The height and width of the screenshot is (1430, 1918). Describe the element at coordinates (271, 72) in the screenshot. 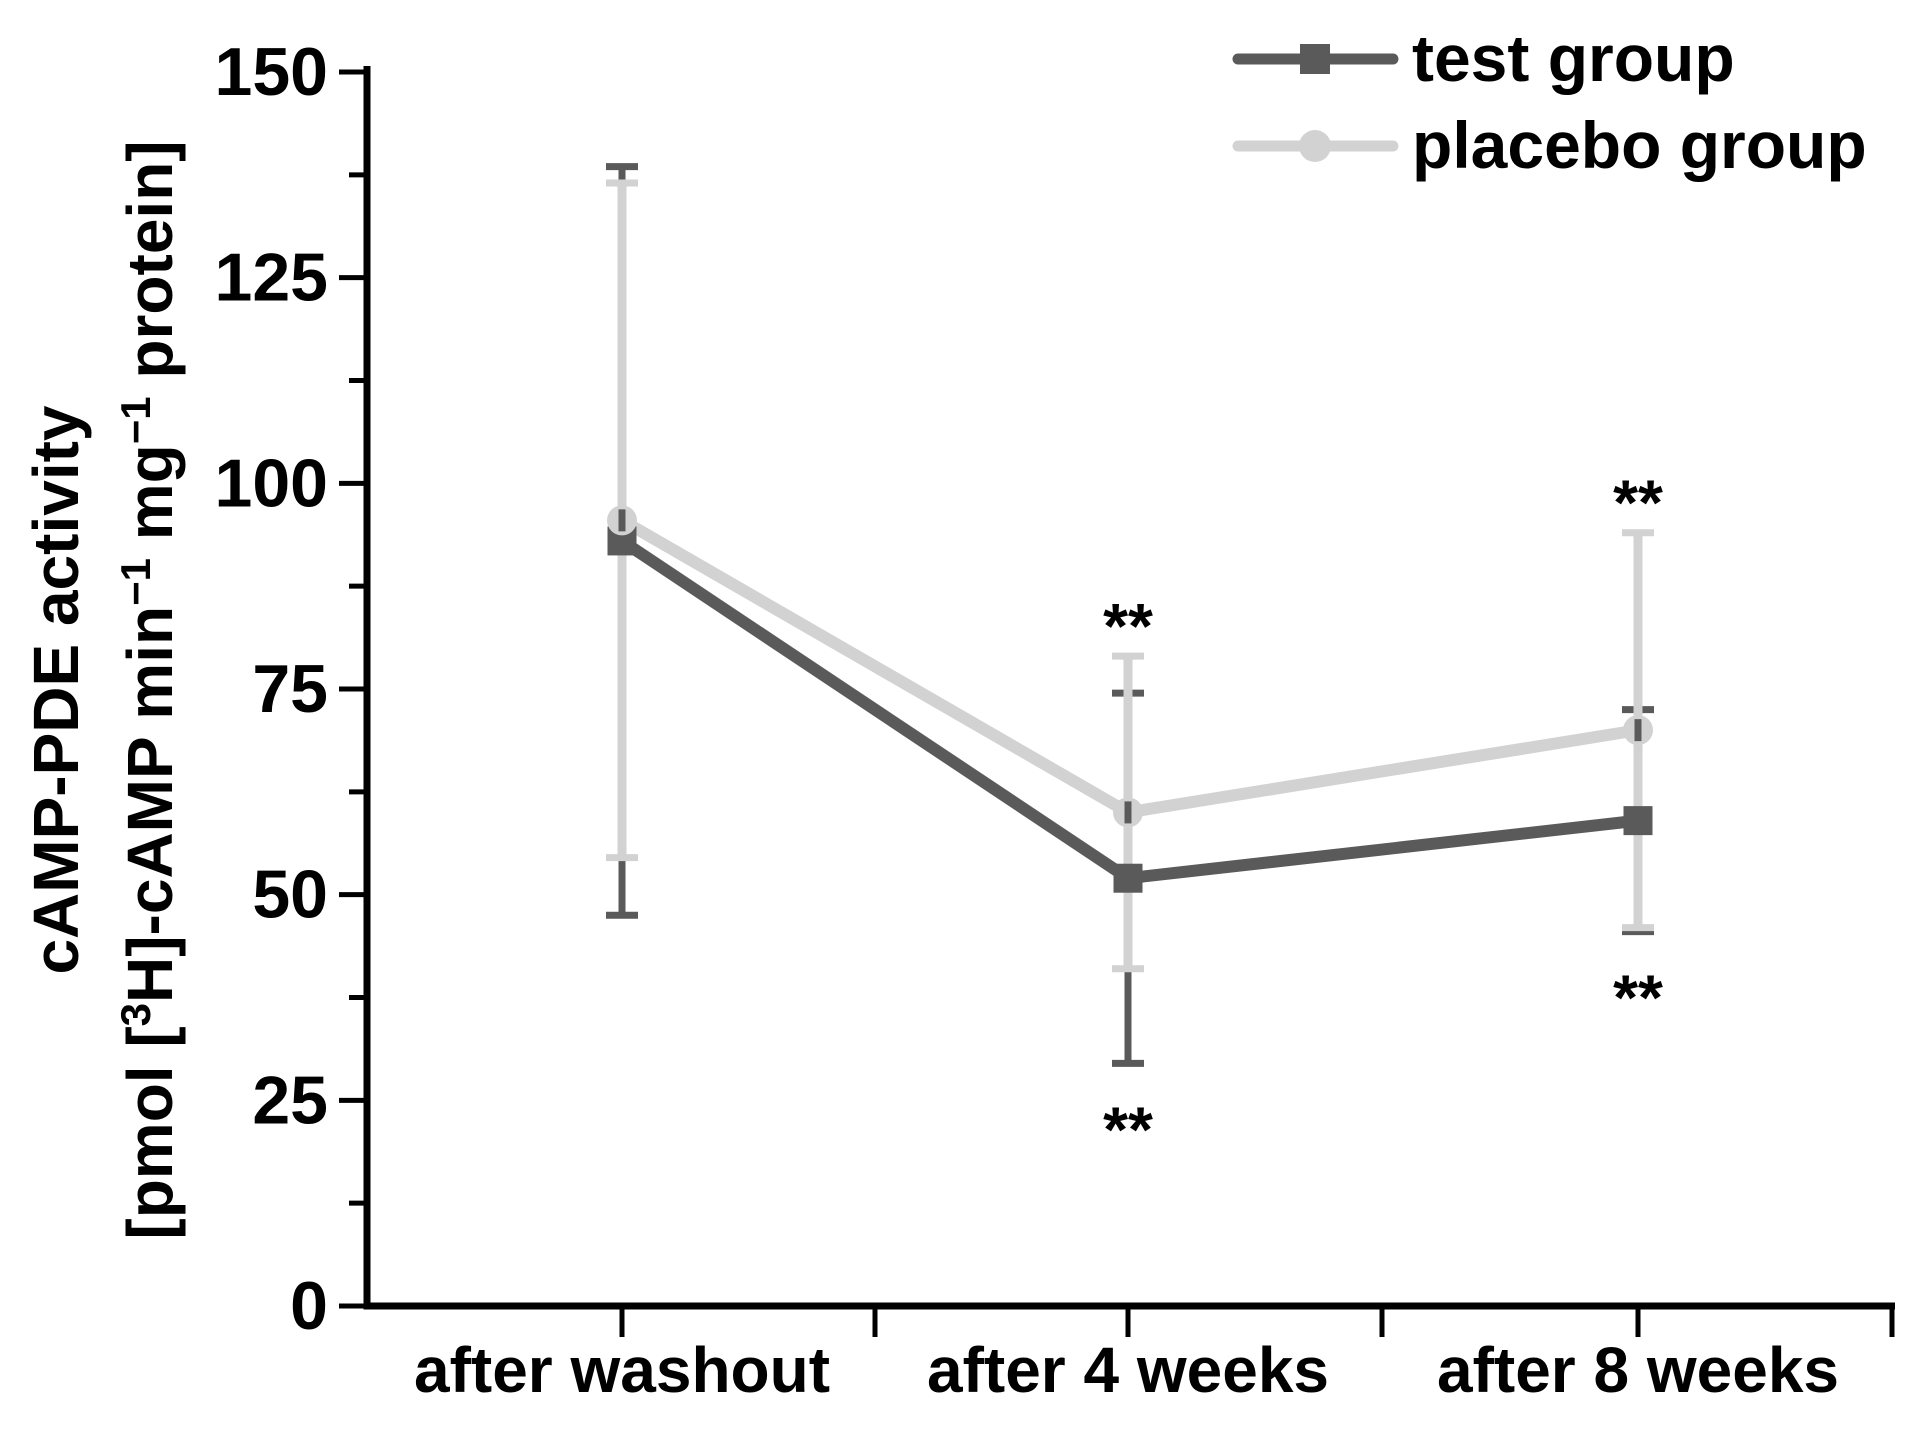

I see `y-tick-label: 150` at that location.